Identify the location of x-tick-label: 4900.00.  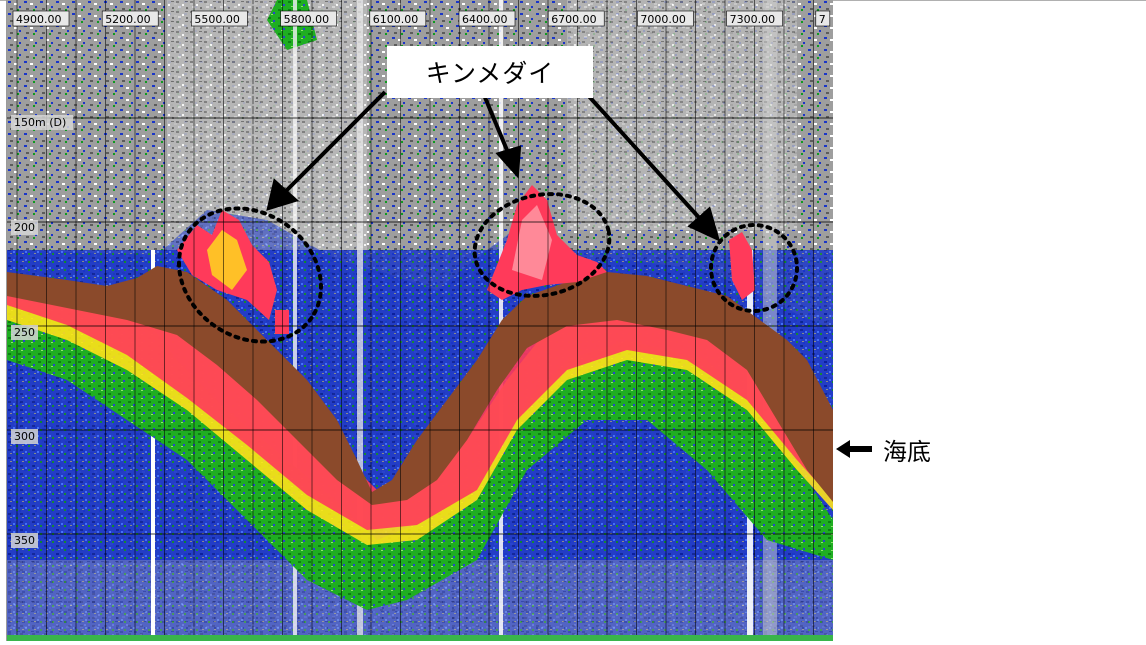
(39, 19).